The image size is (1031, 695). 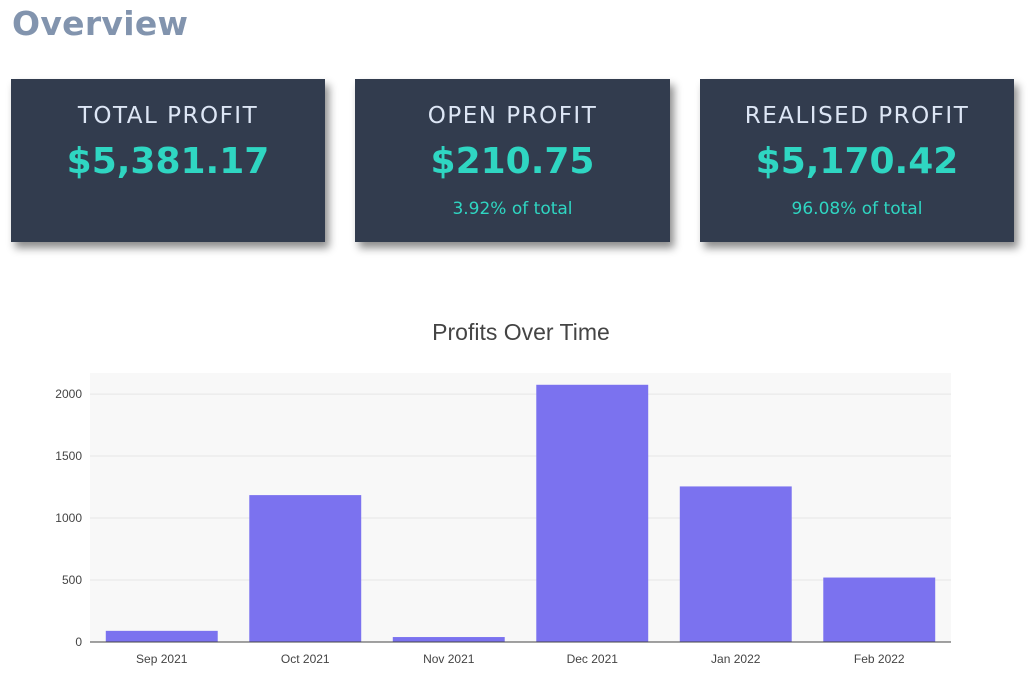 I want to click on x-tick-label: Feb 2022, so click(x=879, y=659).